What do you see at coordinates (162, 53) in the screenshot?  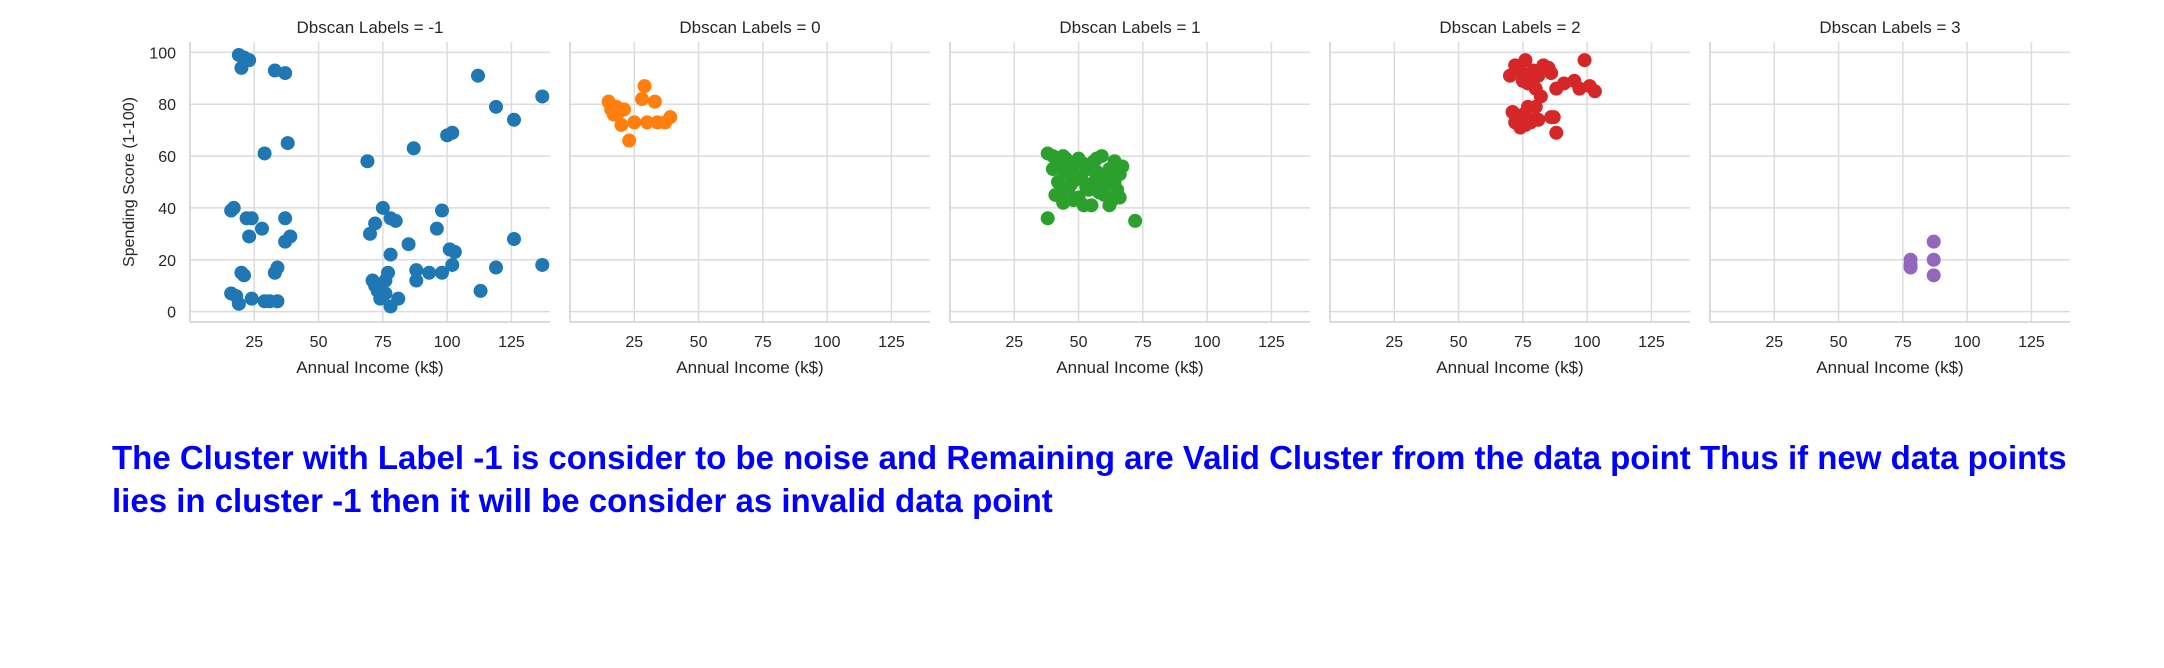 I see `y-tick-label: 100` at bounding box center [162, 53].